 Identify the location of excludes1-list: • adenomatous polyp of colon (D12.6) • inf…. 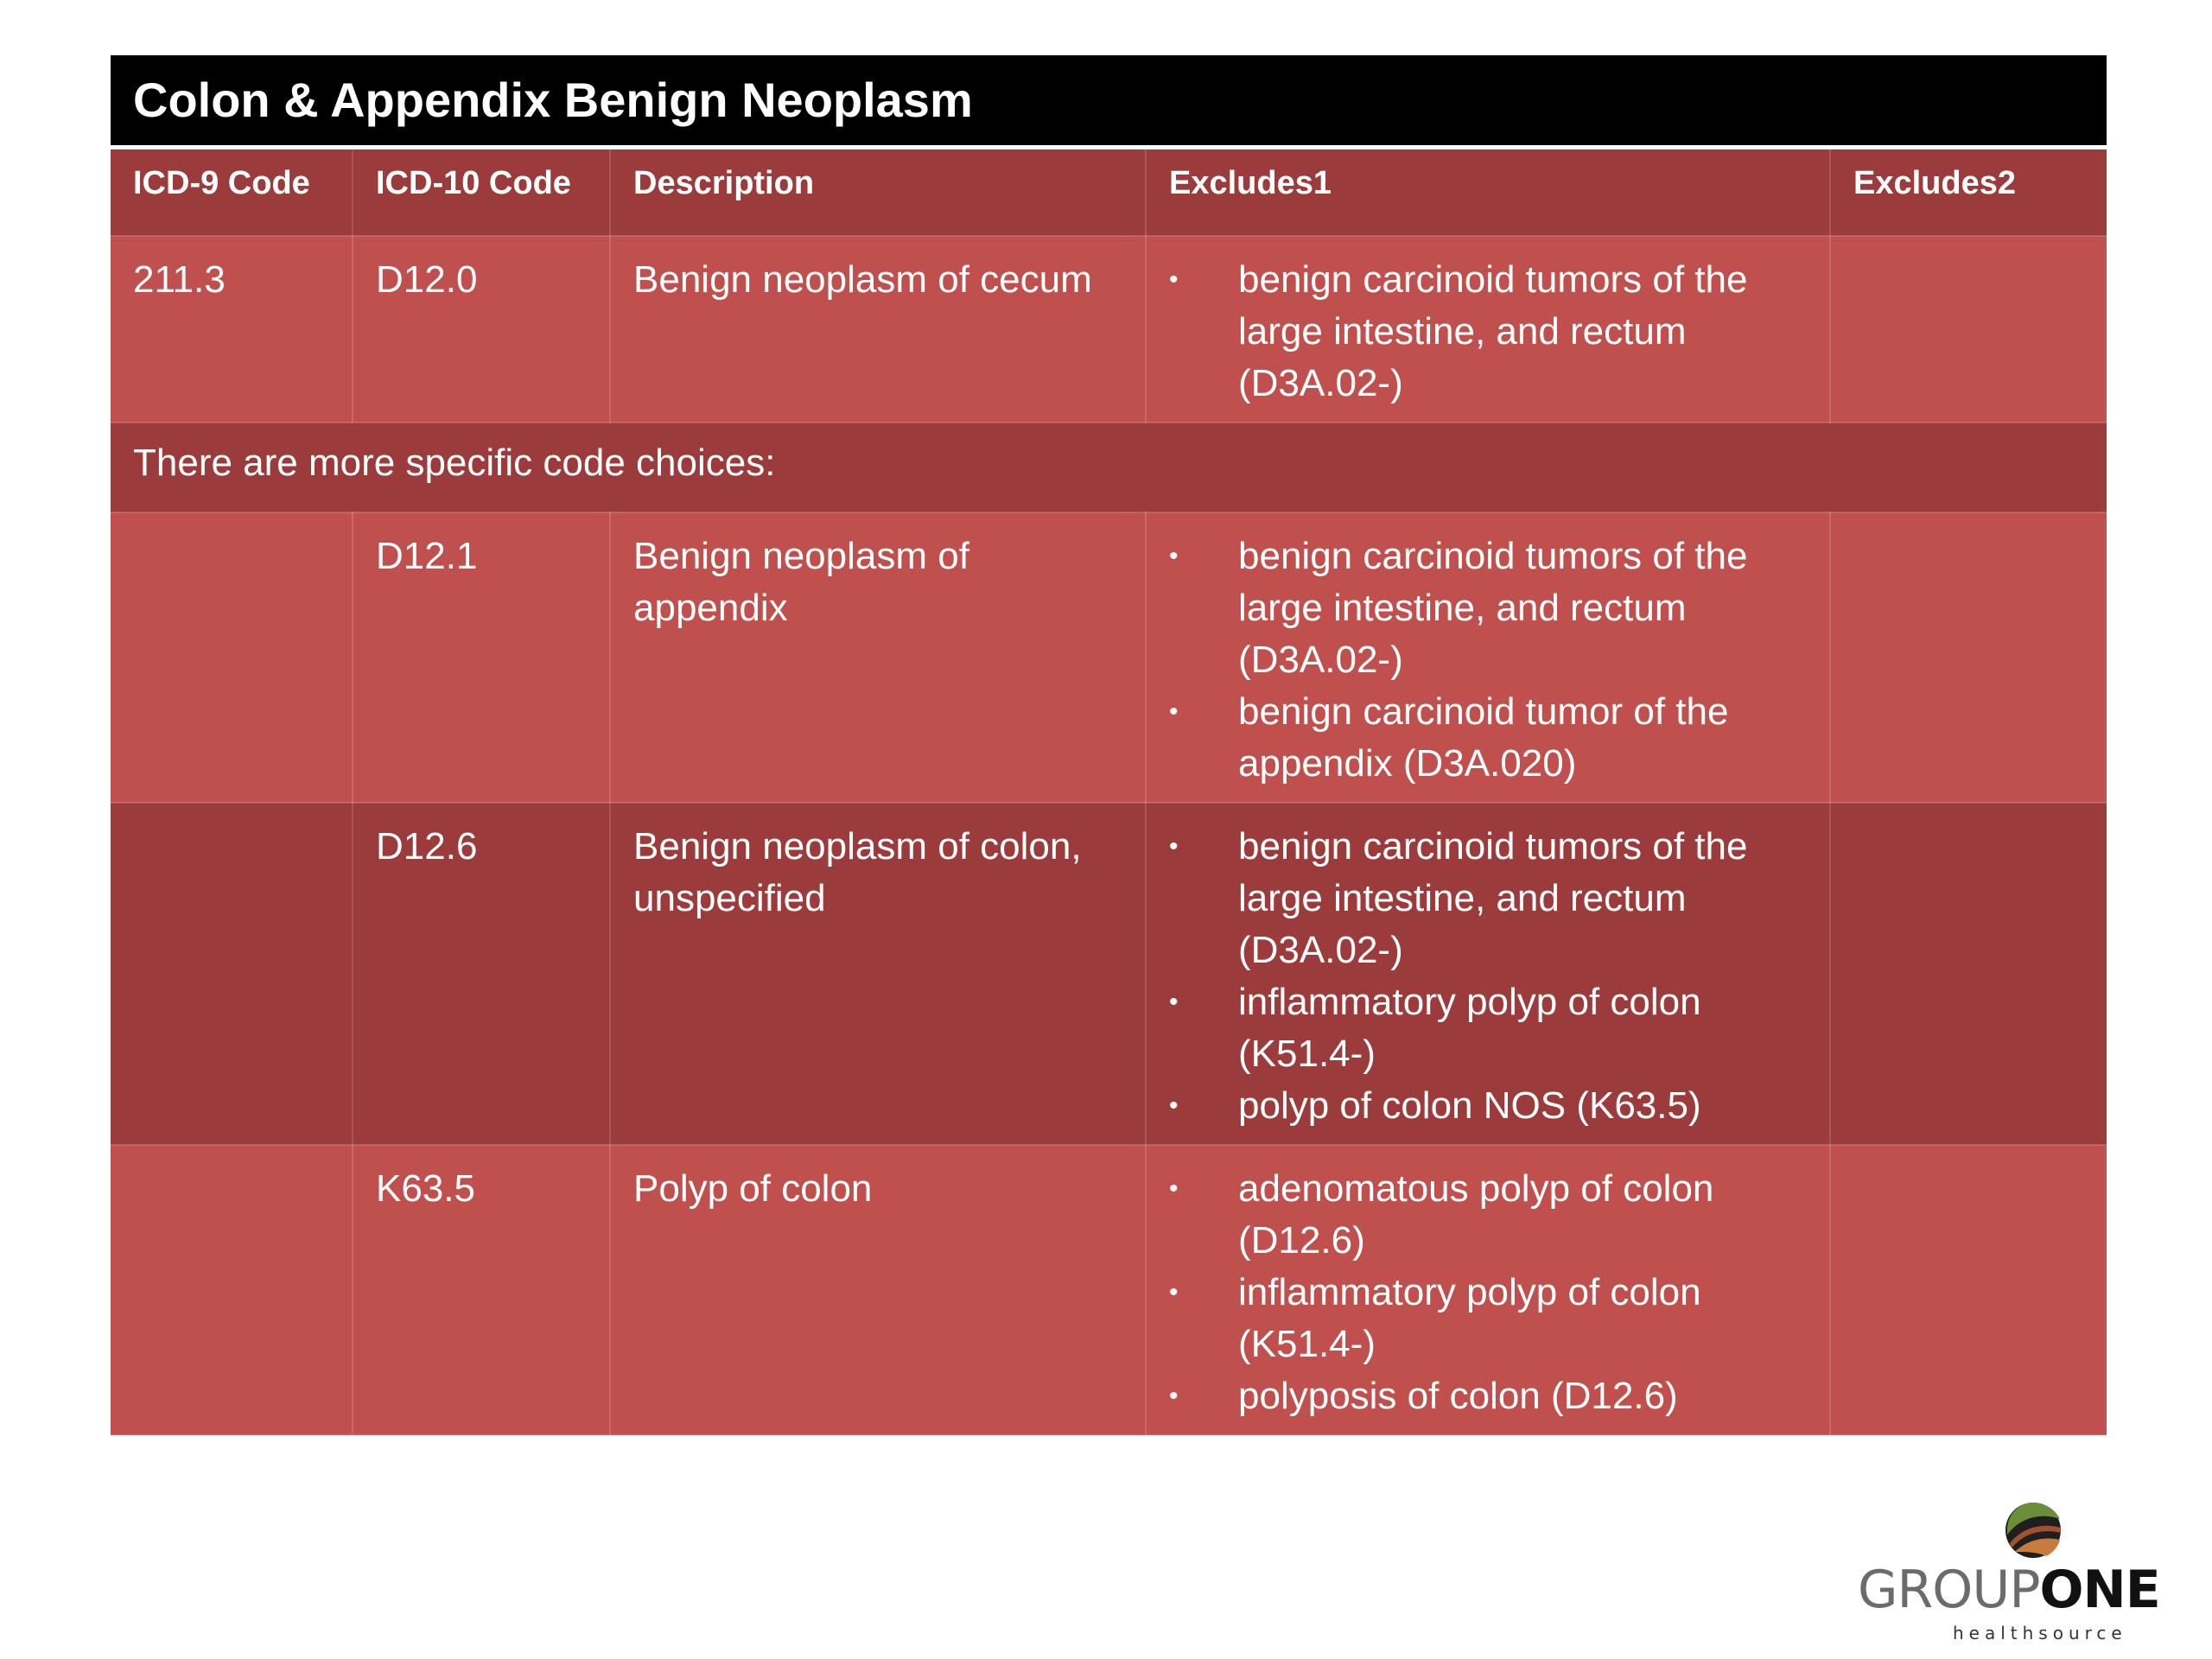
(1488, 1292).